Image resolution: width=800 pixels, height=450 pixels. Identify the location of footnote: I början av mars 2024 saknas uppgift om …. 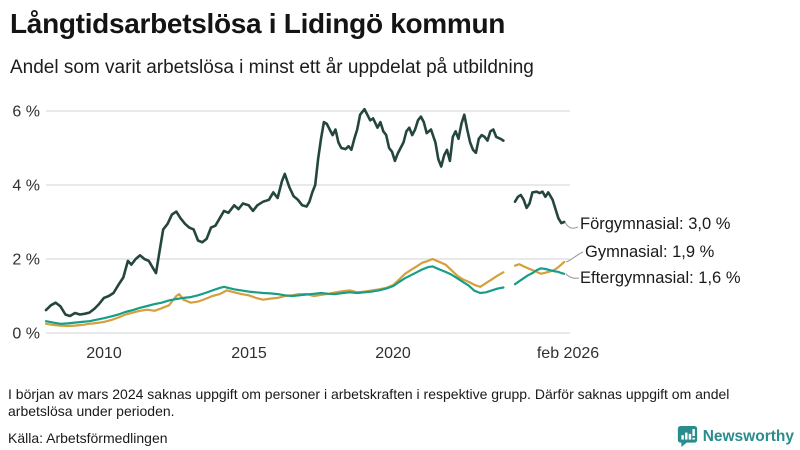
(369, 402).